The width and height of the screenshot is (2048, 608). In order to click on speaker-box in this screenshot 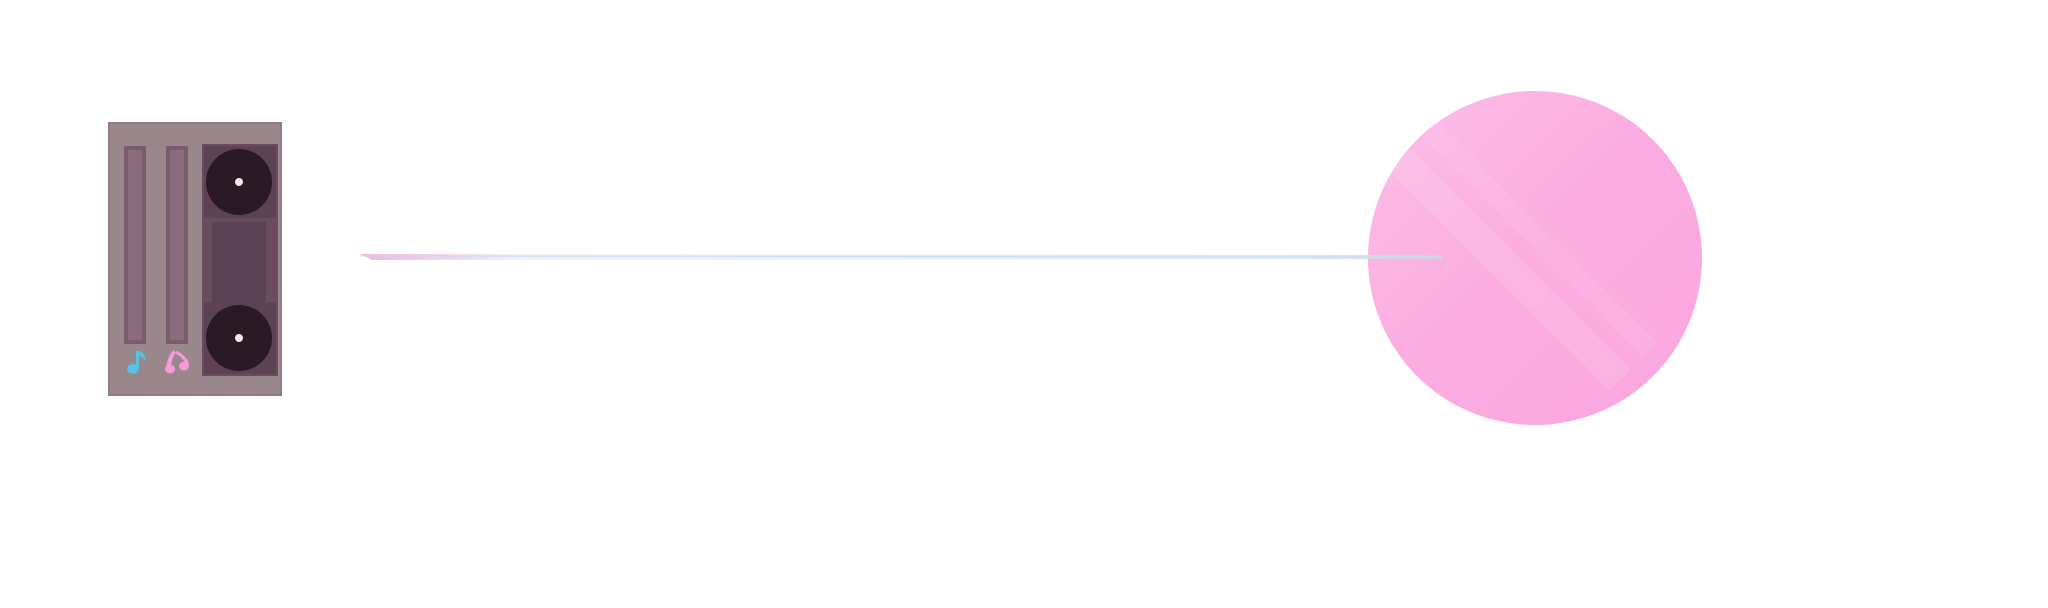, I will do `click(195, 259)`.